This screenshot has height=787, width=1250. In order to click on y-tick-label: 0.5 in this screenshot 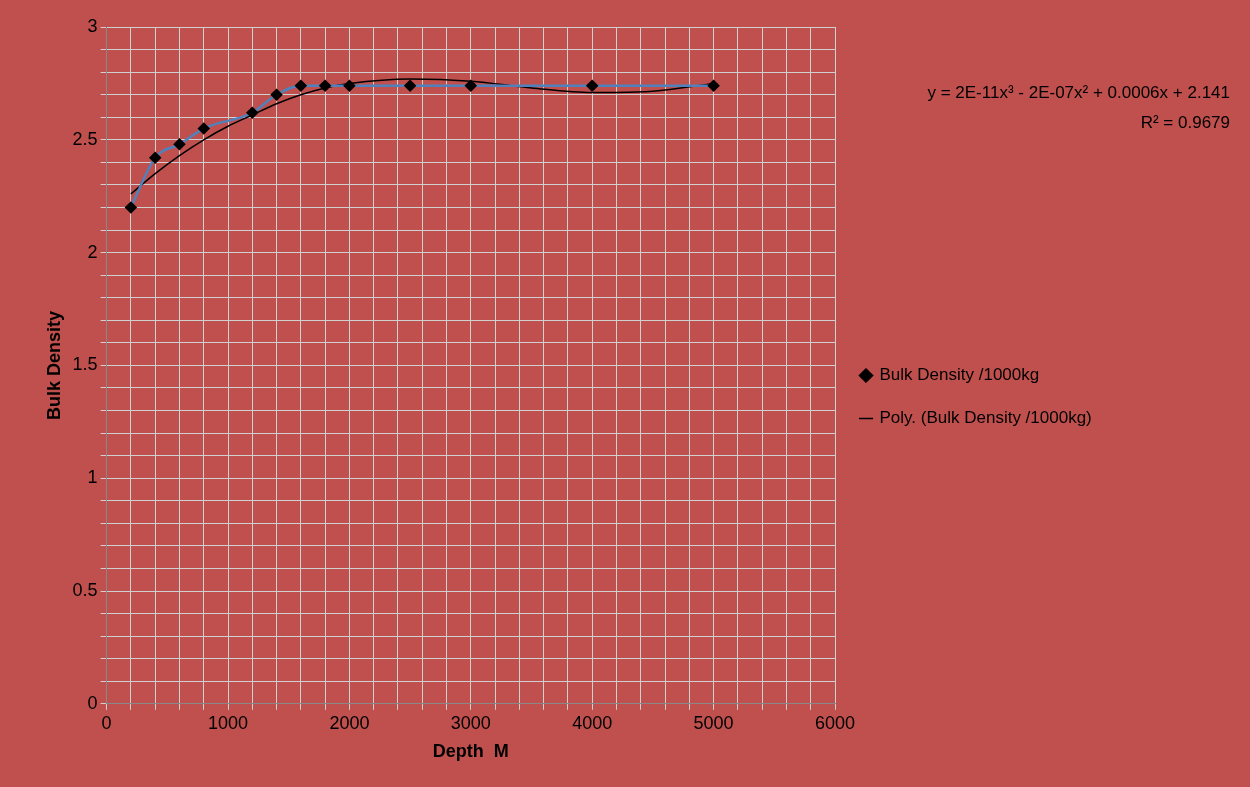, I will do `click(85, 589)`.